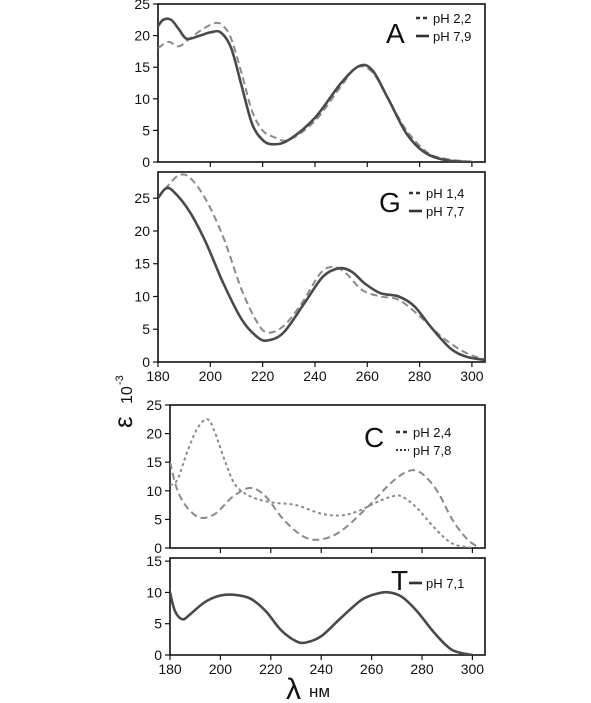  Describe the element at coordinates (452, 36) in the screenshot. I see `legend-label: pH 7,9` at that location.